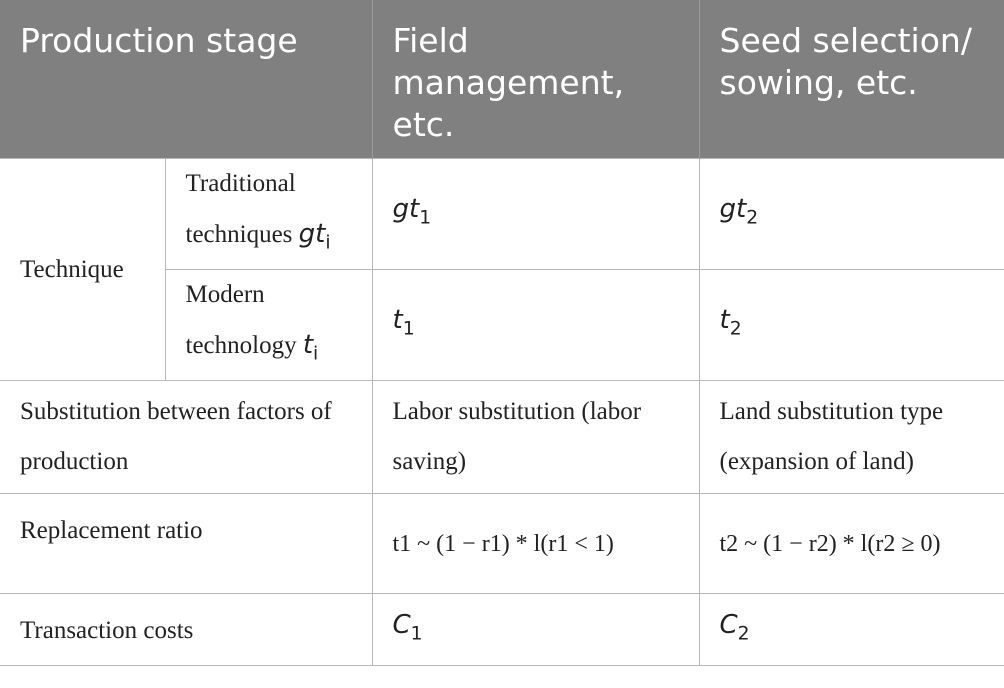 Image resolution: width=1004 pixels, height=688 pixels. What do you see at coordinates (851, 629) in the screenshot?
I see `costs-seed-cell: C2` at bounding box center [851, 629].